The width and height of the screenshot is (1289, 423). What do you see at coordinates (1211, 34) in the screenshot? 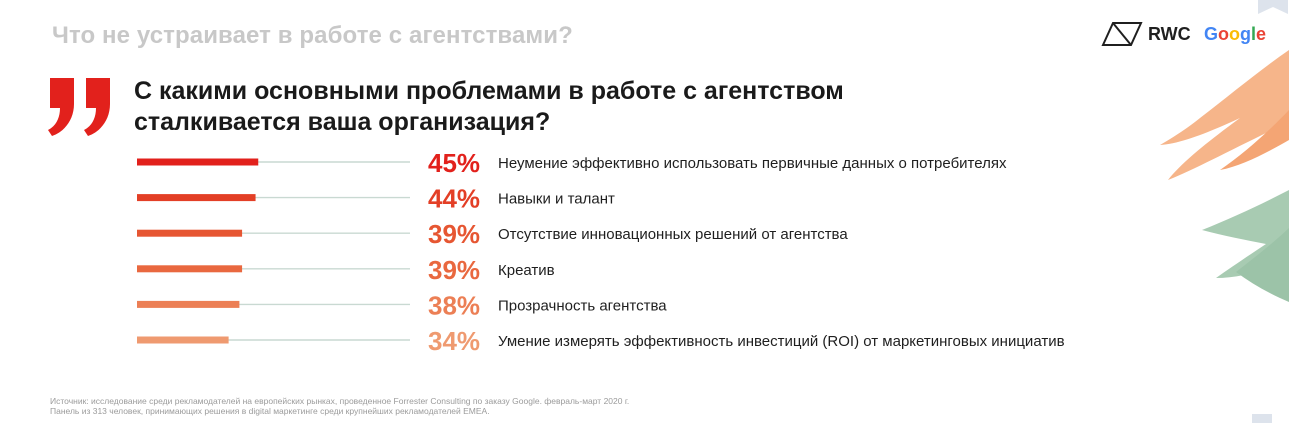
I see `google-logo-letter: G` at bounding box center [1211, 34].